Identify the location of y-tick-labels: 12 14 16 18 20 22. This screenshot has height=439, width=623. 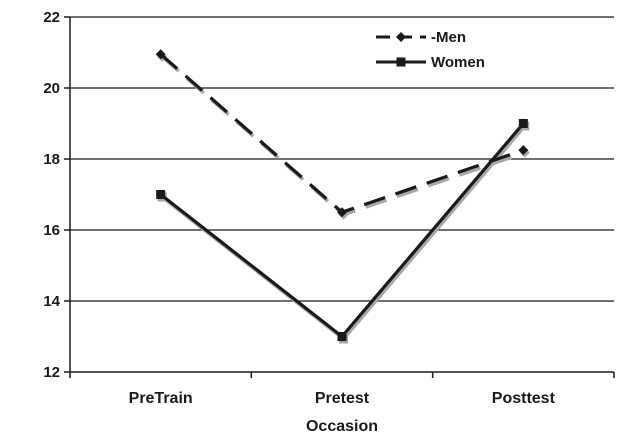
(56, 195).